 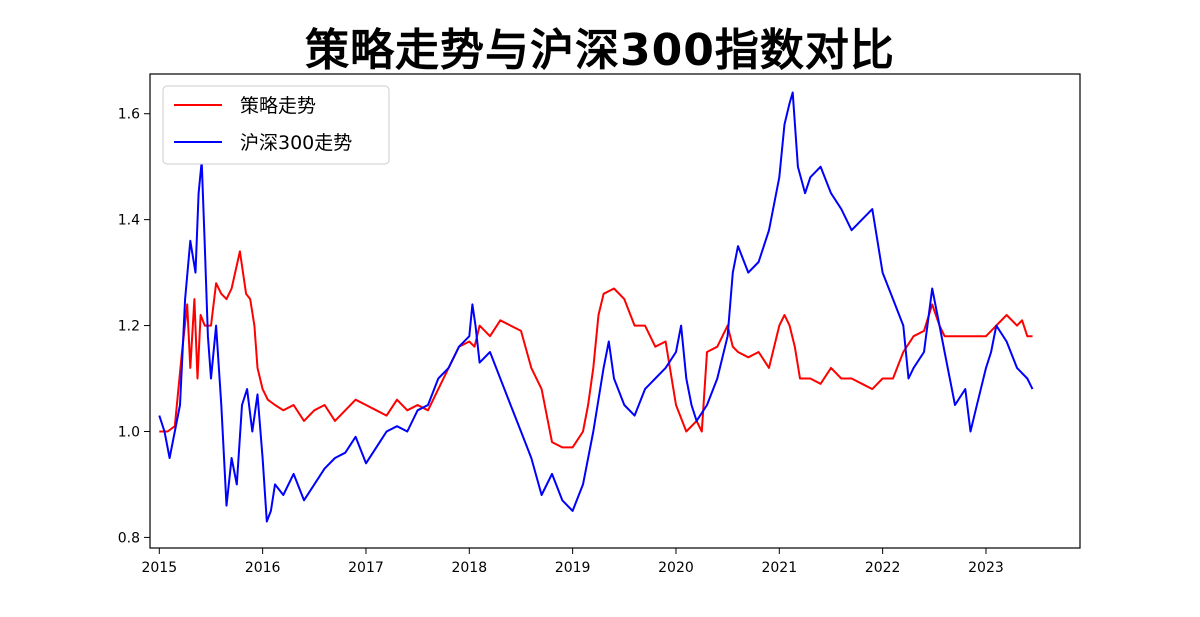 I want to click on y-axis: 0.8 1.0 1.2 1.4 1.6, so click(x=134, y=326).